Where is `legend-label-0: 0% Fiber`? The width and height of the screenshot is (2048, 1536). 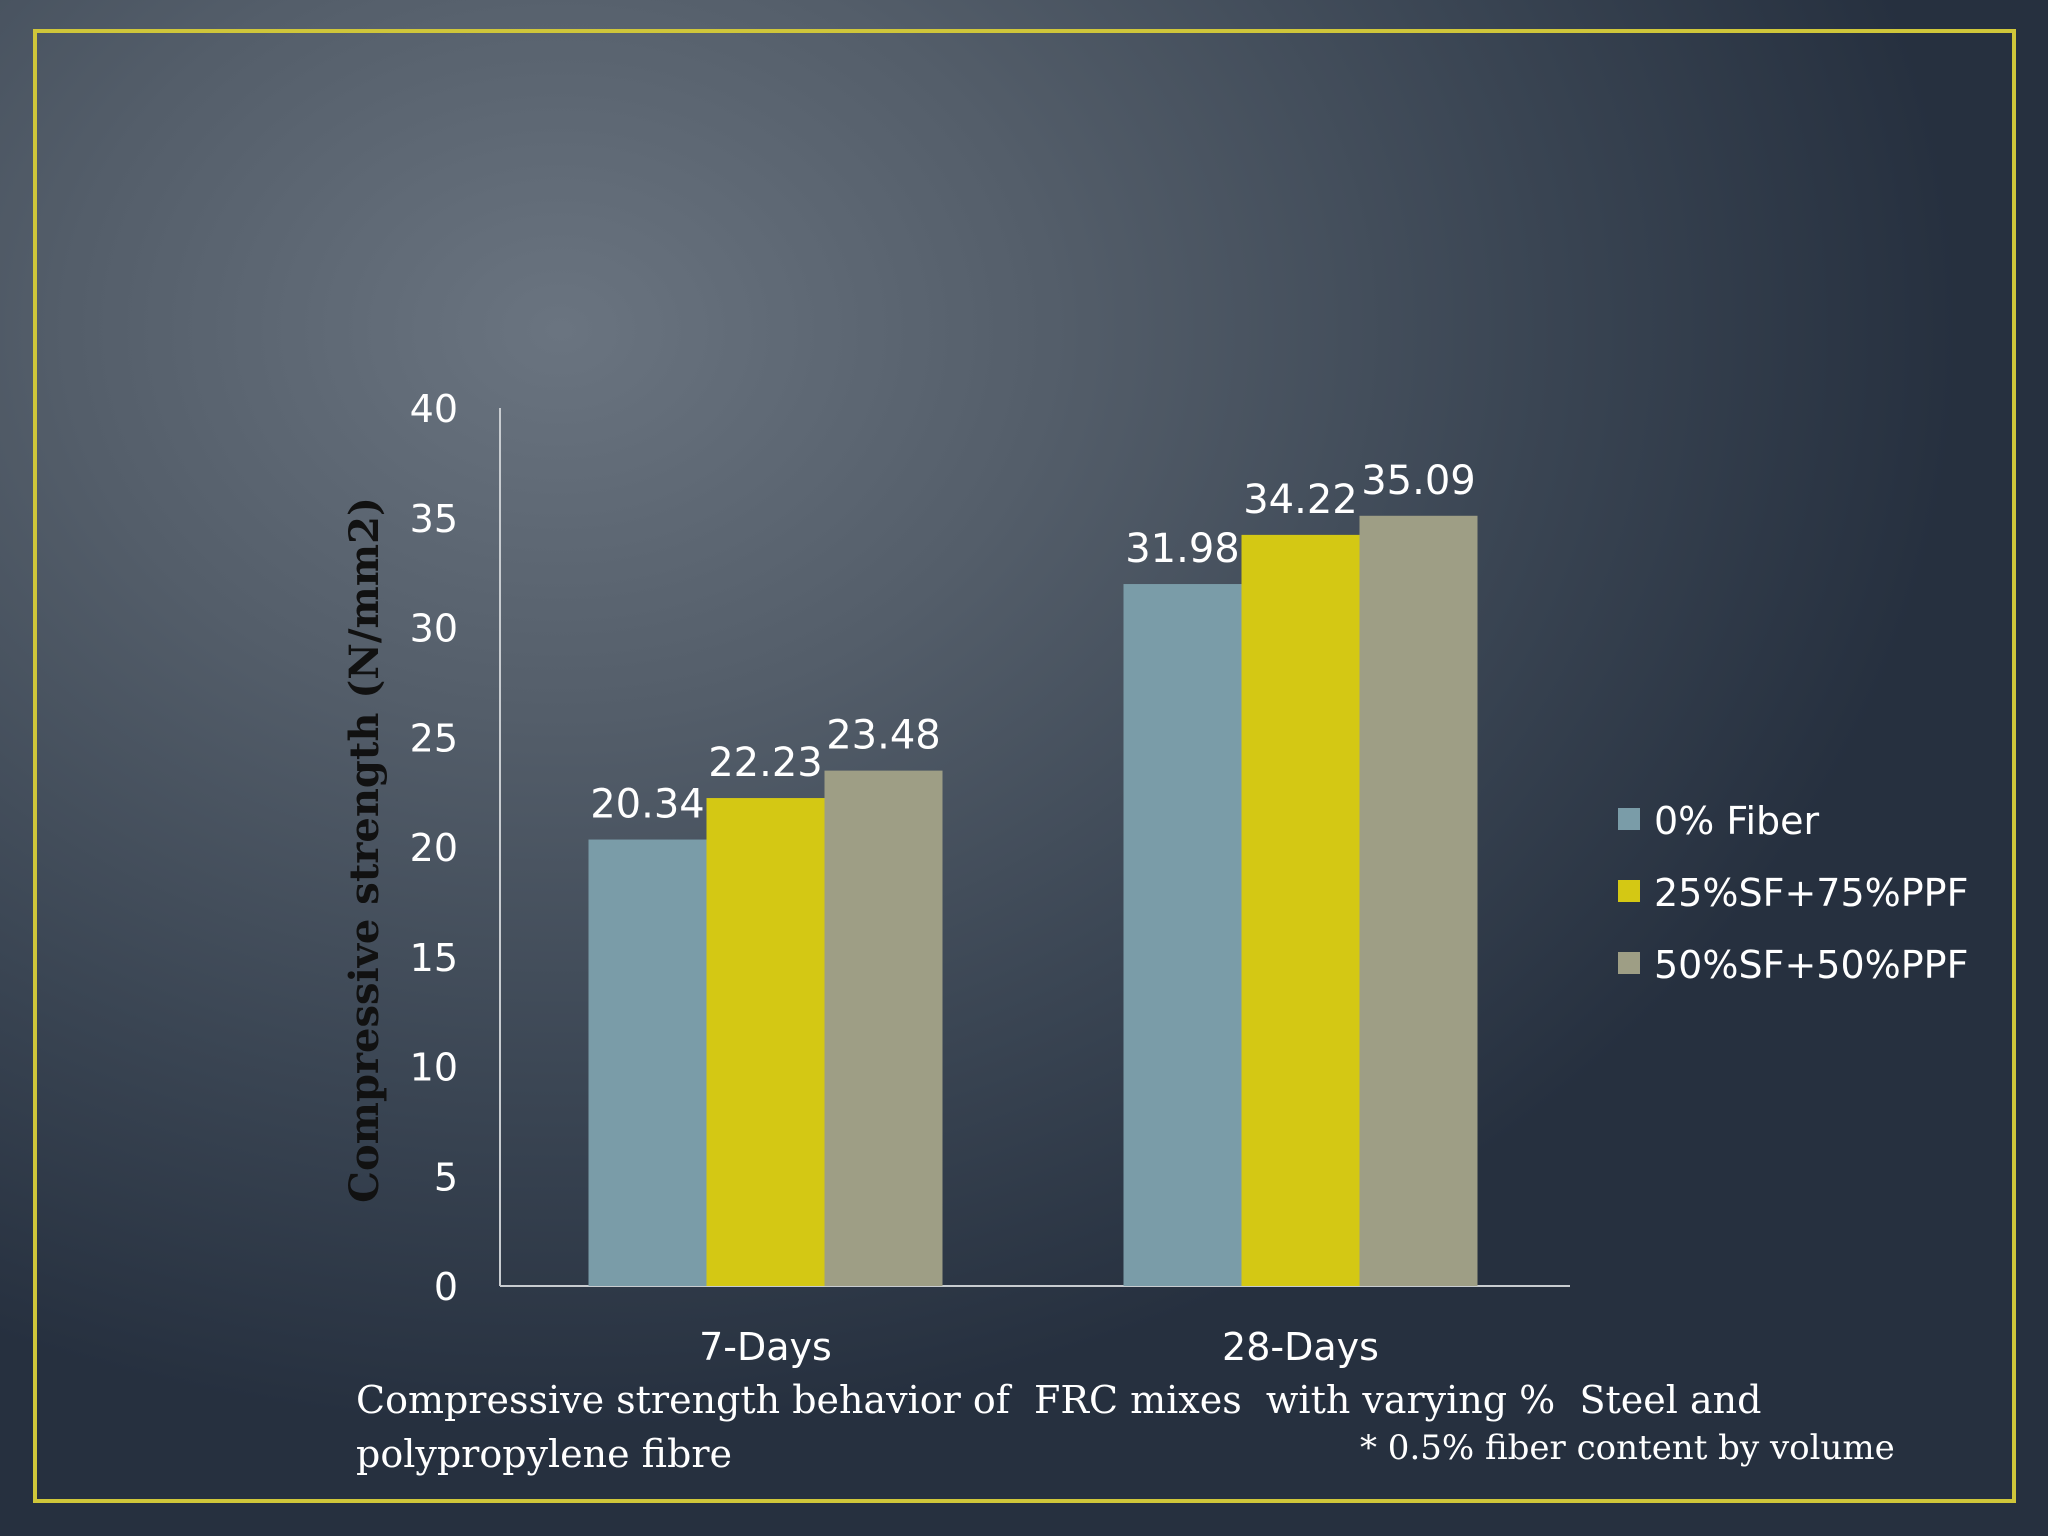
legend-label-0: 0% Fiber is located at coordinates (1737, 821).